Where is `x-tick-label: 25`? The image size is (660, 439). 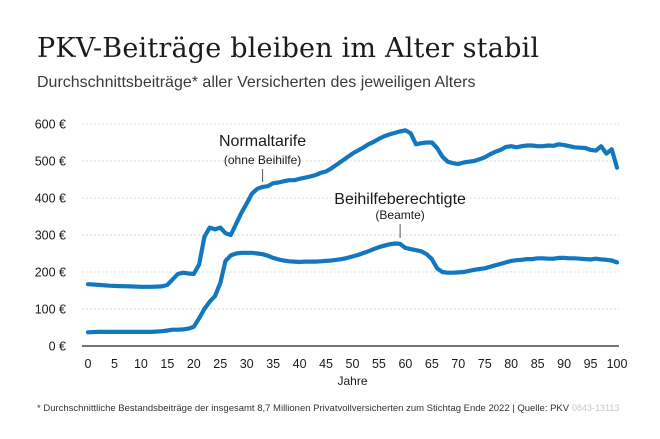 x-tick-label: 25 is located at coordinates (220, 364).